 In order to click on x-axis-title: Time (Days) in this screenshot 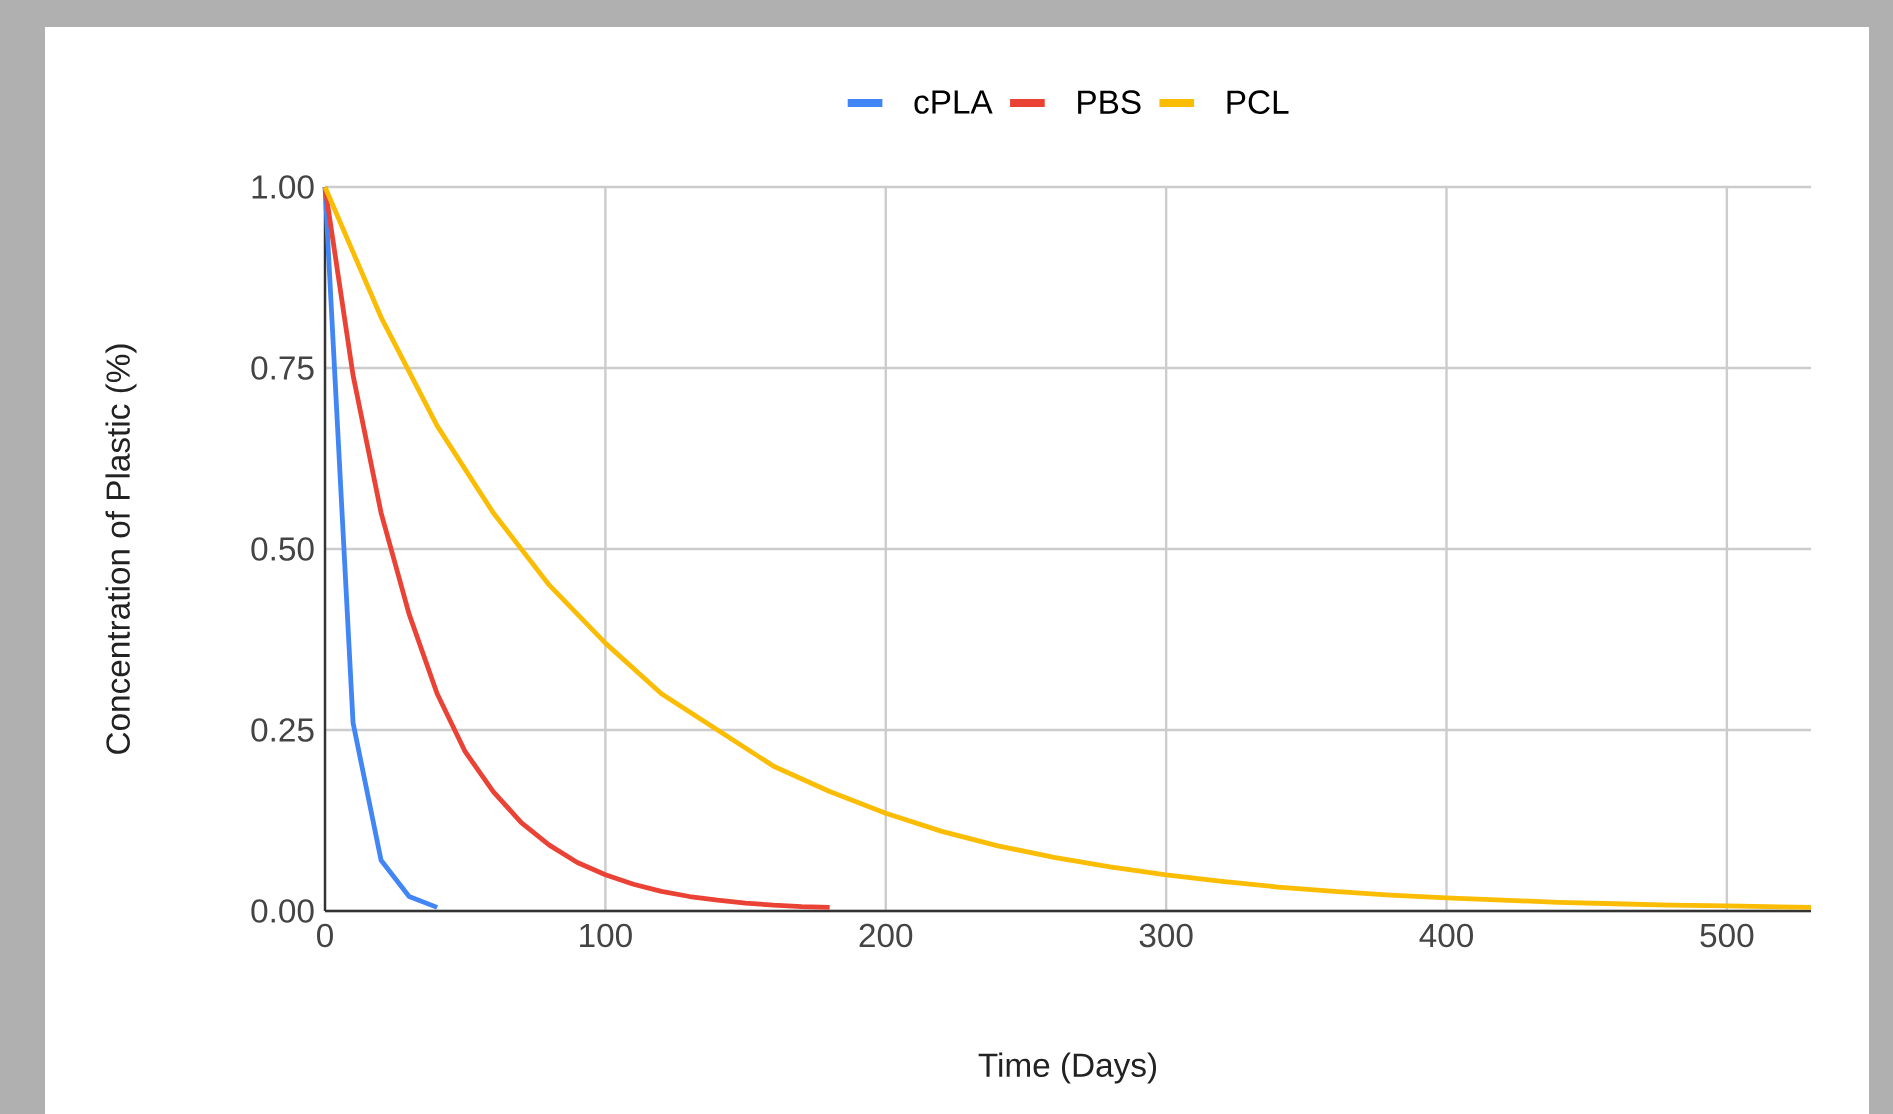, I will do `click(1067, 1068)`.